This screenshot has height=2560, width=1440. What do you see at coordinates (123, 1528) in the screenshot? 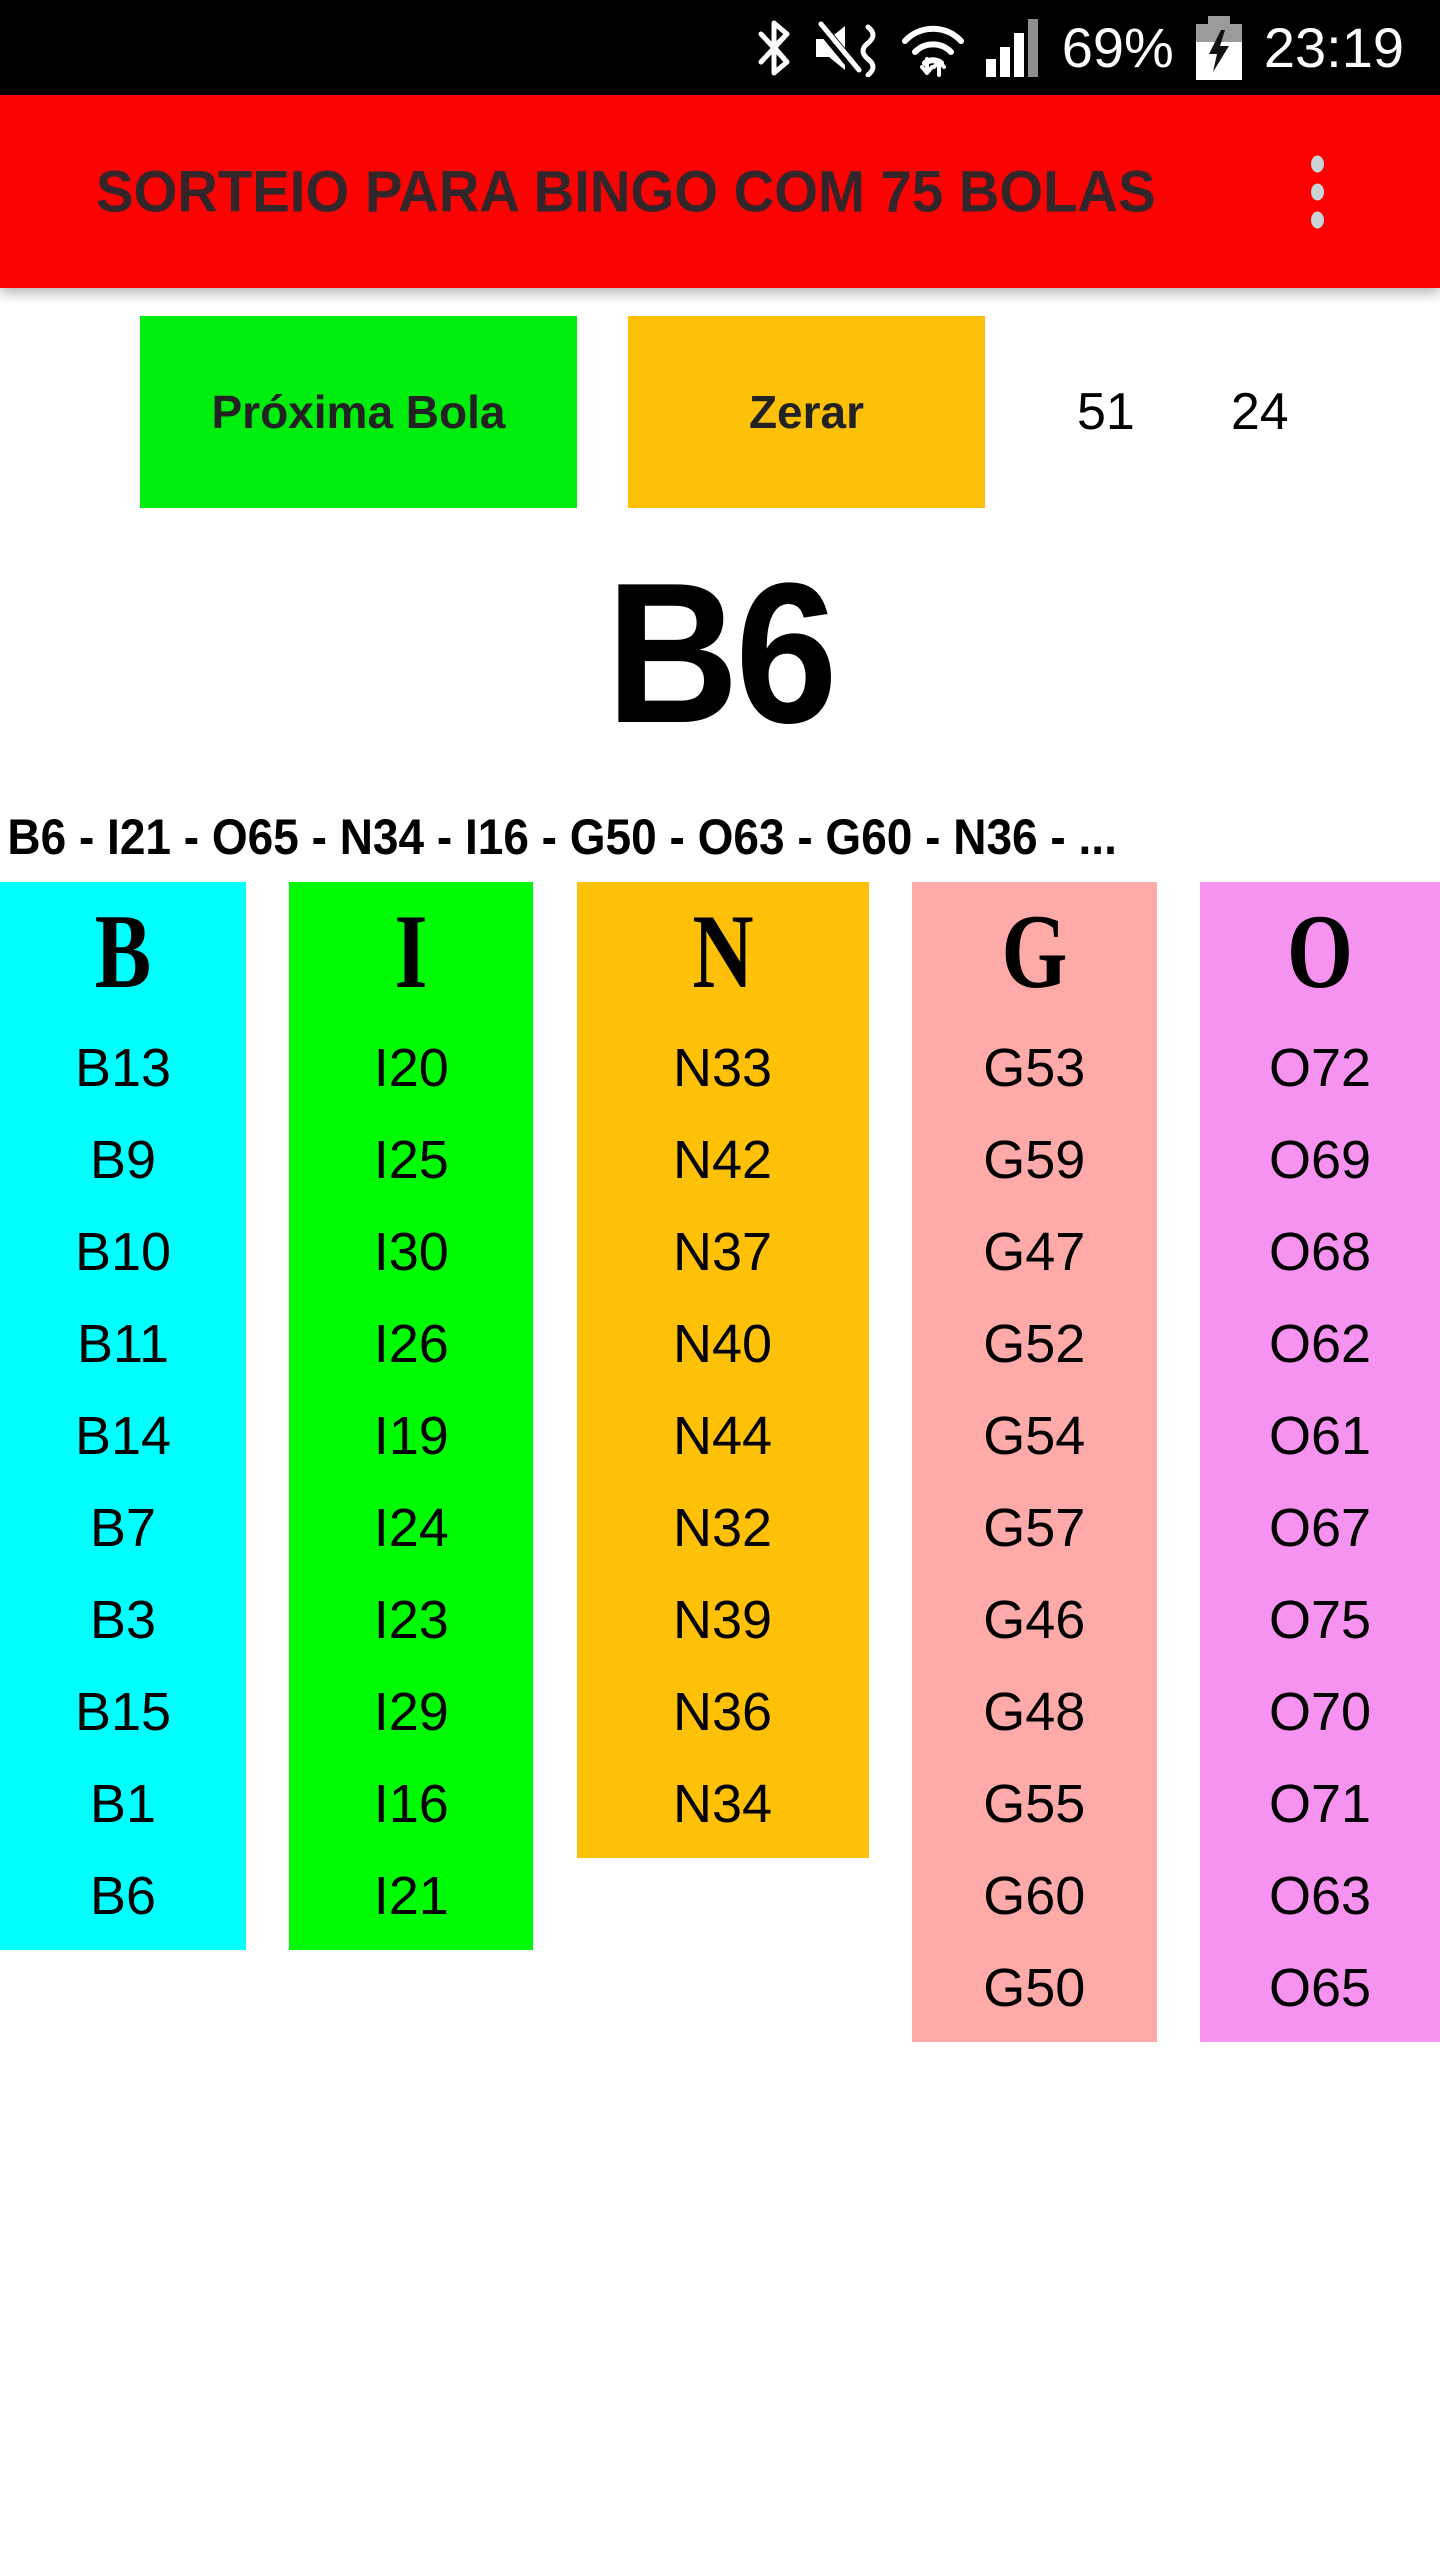
I see `ball-cell: B7` at bounding box center [123, 1528].